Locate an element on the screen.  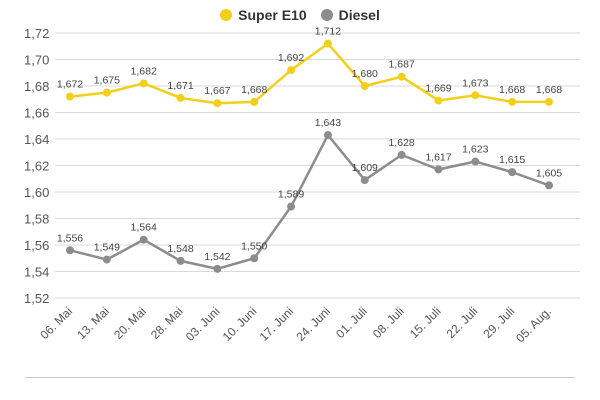
x-tick-label: 08. Juli is located at coordinates (388, 322).